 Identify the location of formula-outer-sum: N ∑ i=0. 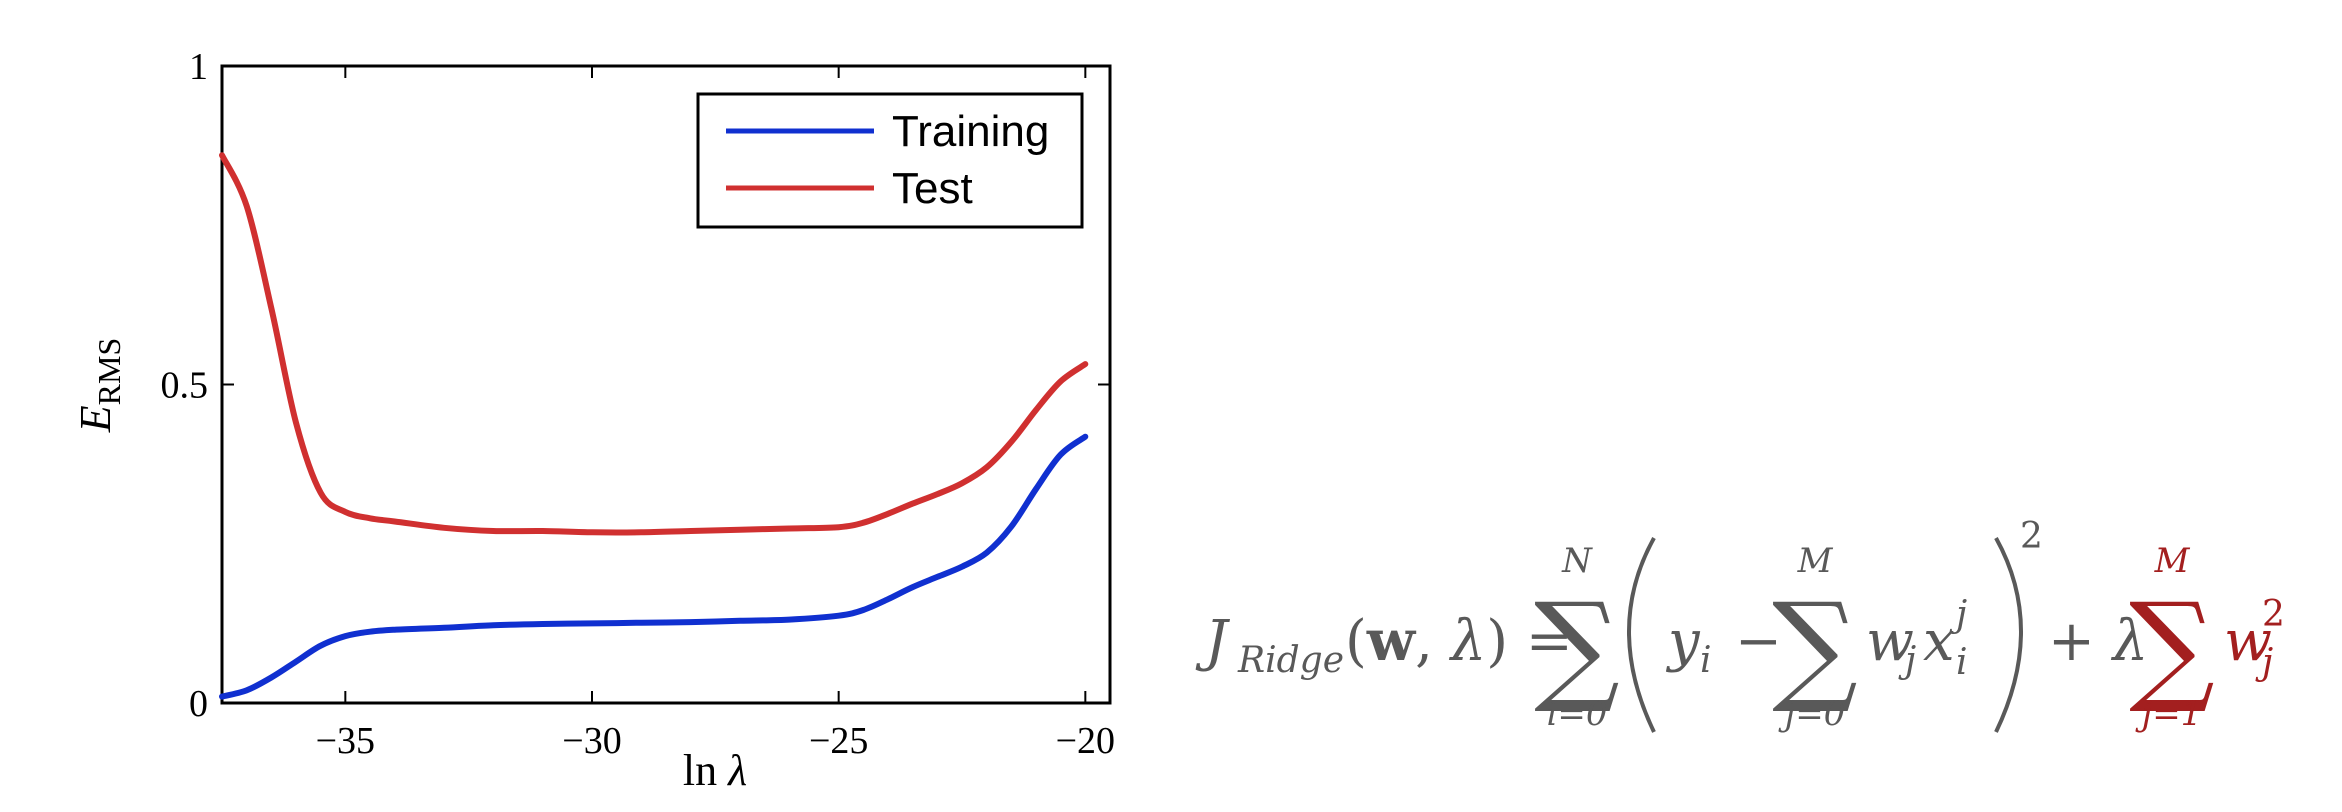
(1577, 637).